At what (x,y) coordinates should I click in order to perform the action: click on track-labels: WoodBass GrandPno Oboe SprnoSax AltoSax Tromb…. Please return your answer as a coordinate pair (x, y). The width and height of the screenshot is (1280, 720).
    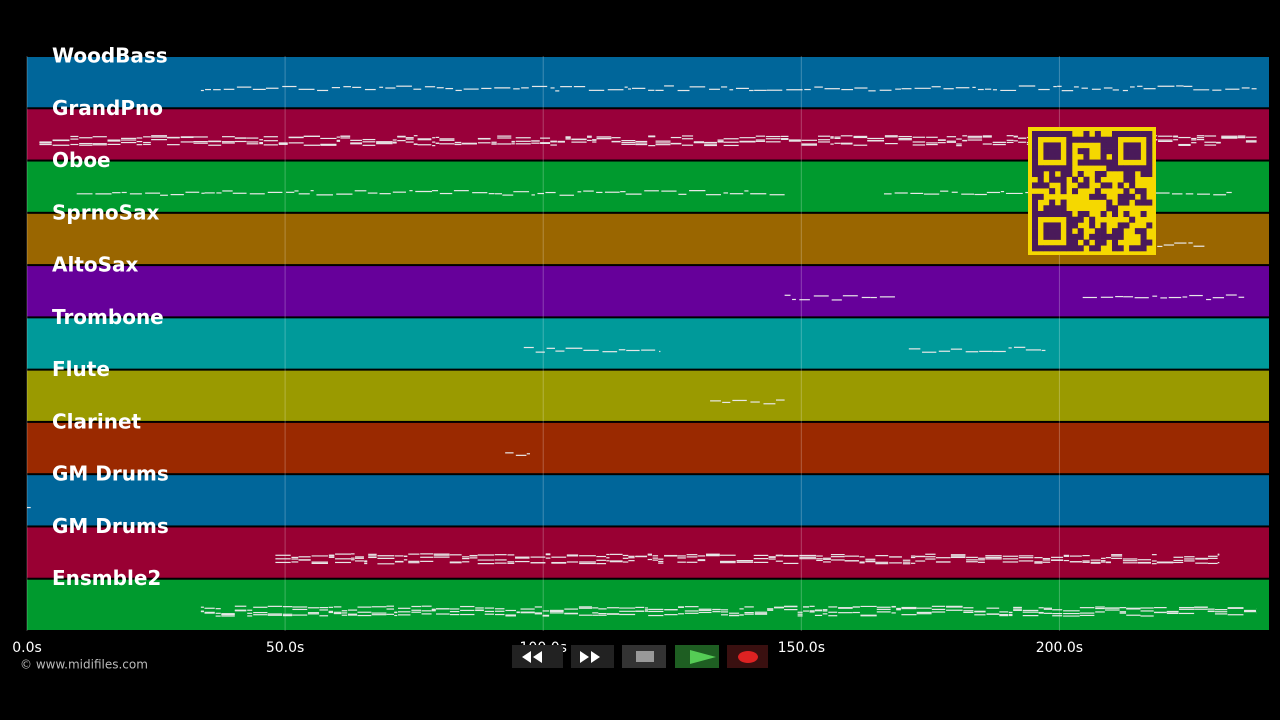
    Looking at the image, I should click on (110, 317).